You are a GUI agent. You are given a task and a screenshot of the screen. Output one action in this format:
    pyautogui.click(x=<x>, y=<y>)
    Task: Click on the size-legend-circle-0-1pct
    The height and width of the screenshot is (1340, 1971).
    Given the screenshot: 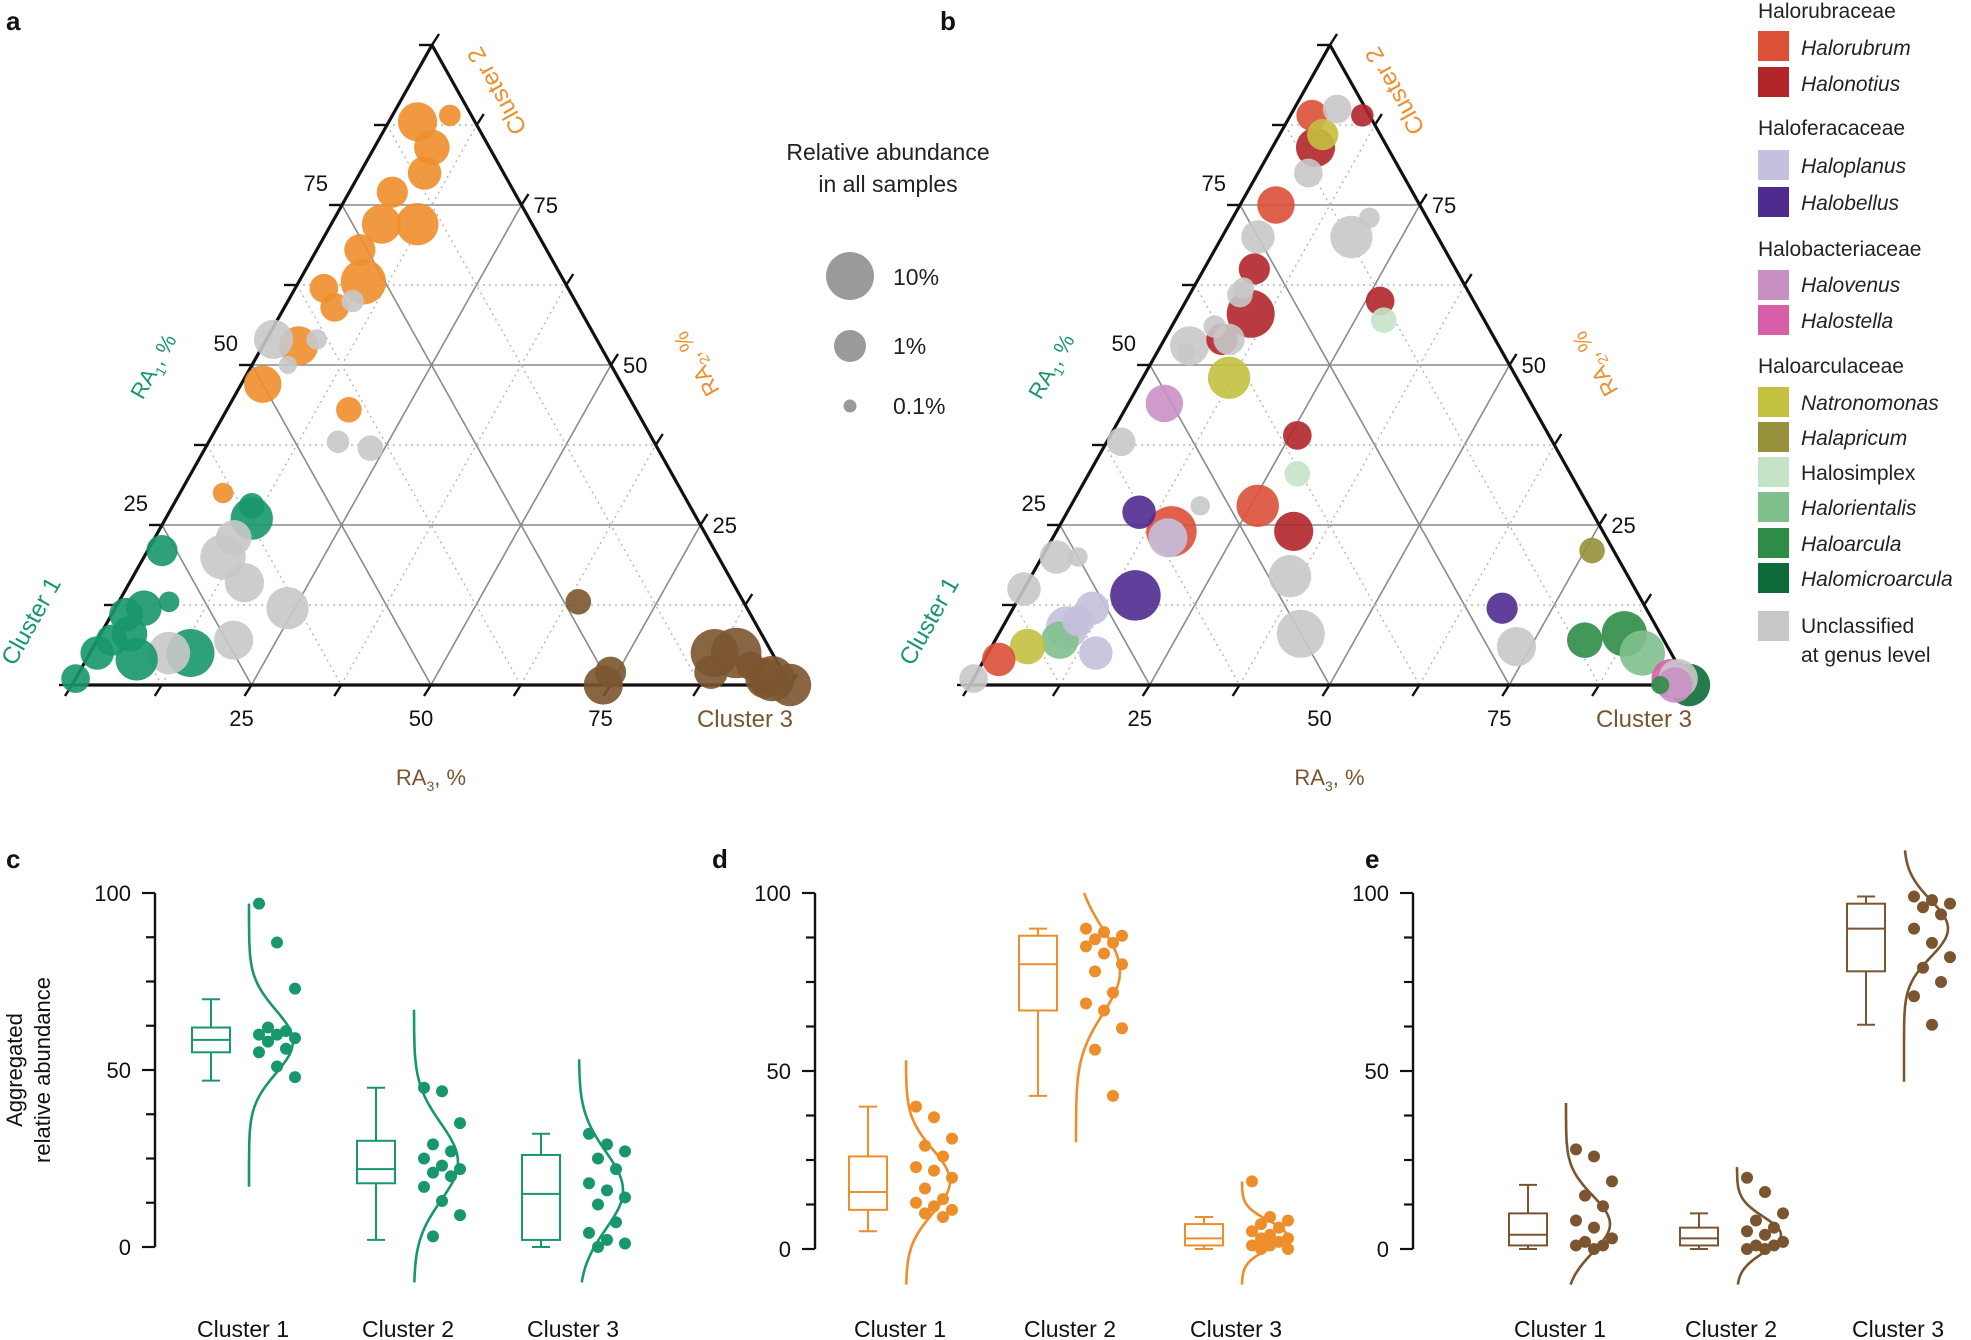 What is the action you would take?
    pyautogui.click(x=850, y=406)
    